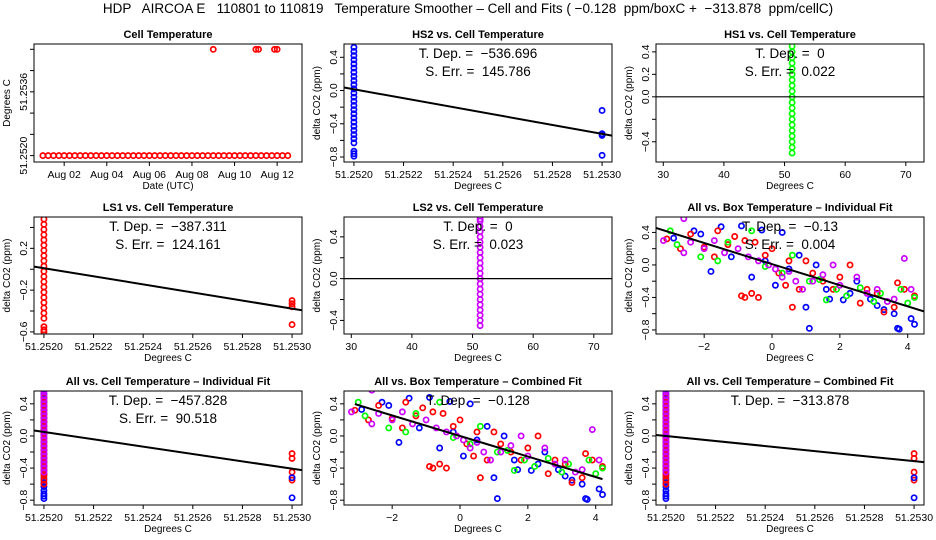 Image resolution: width=936 pixels, height=540 pixels. Describe the element at coordinates (351, 347) in the screenshot. I see `x-tick-label: 30` at that location.